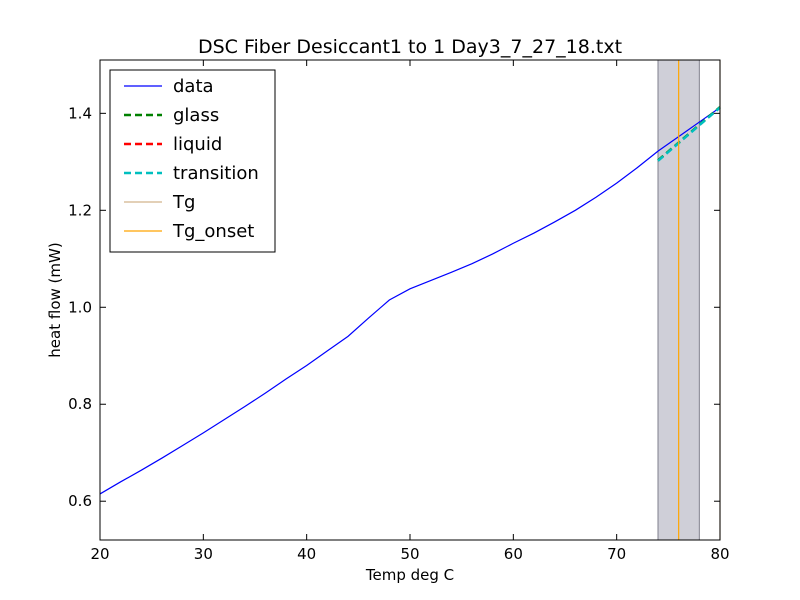 The width and height of the screenshot is (800, 600). What do you see at coordinates (80, 404) in the screenshot?
I see `y-tick-label: 0.8` at bounding box center [80, 404].